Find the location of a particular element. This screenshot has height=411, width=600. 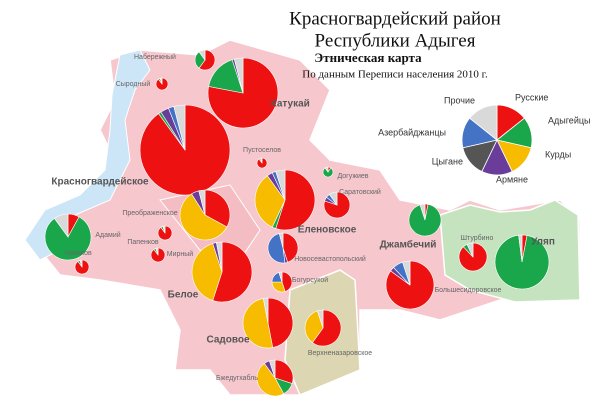

legend-label: Армяне is located at coordinates (512, 179).